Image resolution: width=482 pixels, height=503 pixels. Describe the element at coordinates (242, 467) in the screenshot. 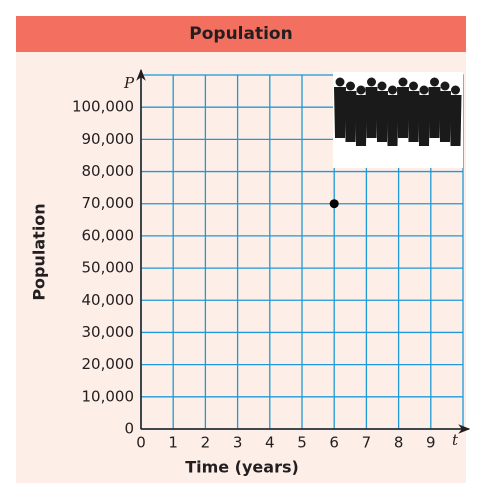

I see `x-axis-label: Time (years)` at that location.